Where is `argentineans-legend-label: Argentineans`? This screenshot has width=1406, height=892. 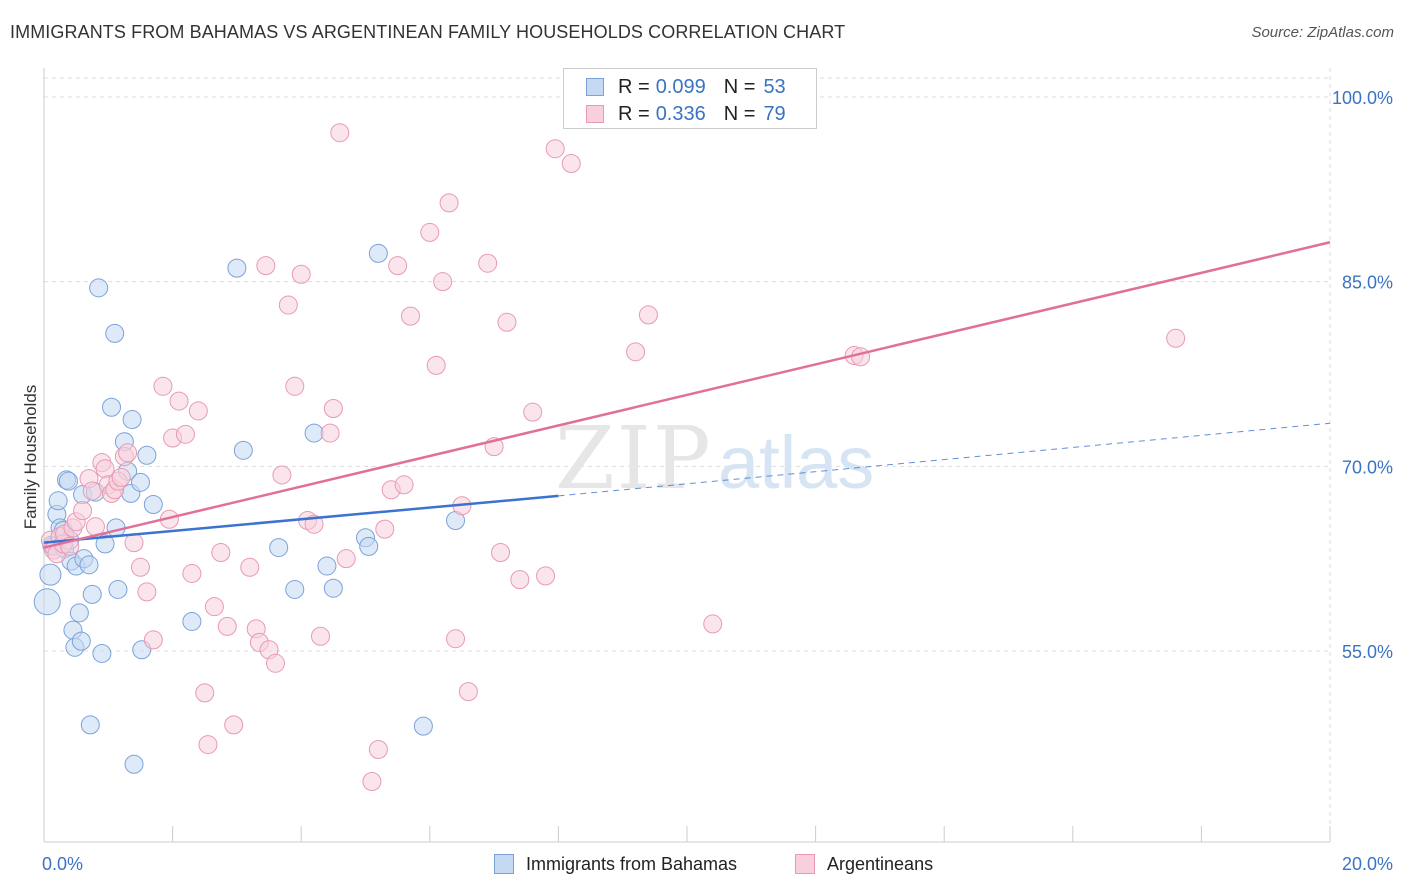
argentineans-legend-label: Argentineans is located at coordinates (880, 863).